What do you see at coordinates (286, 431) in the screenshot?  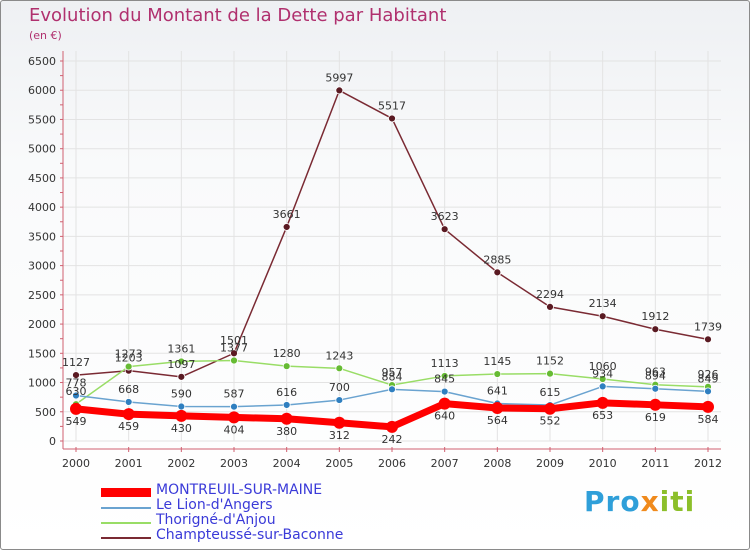 I see `data-label: 380` at bounding box center [286, 431].